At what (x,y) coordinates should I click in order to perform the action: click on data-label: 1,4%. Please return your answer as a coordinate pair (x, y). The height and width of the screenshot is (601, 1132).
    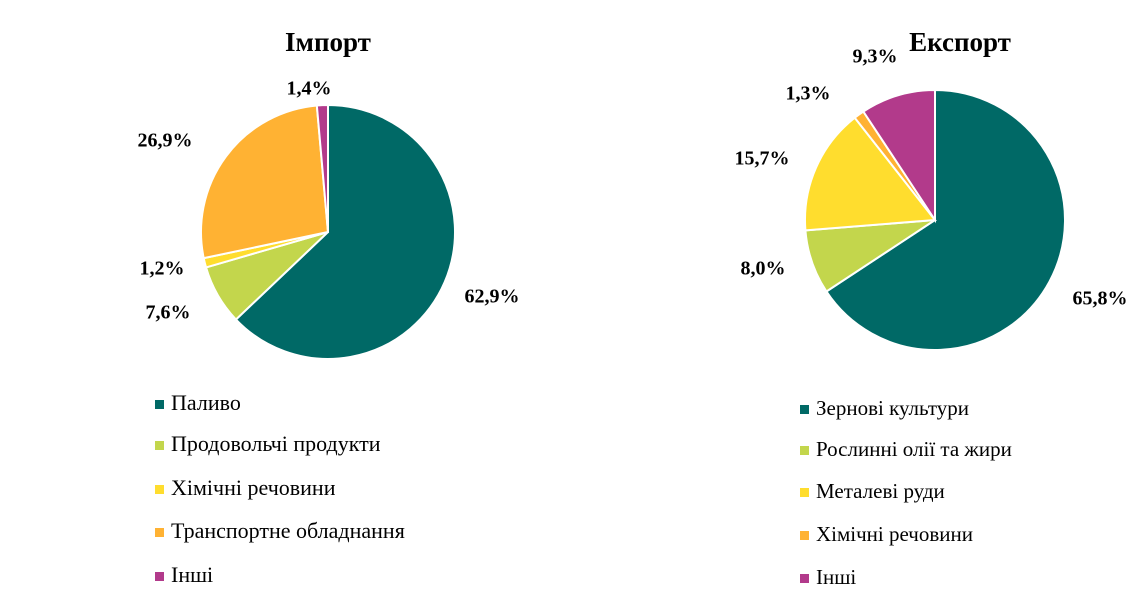
    Looking at the image, I should click on (309, 89).